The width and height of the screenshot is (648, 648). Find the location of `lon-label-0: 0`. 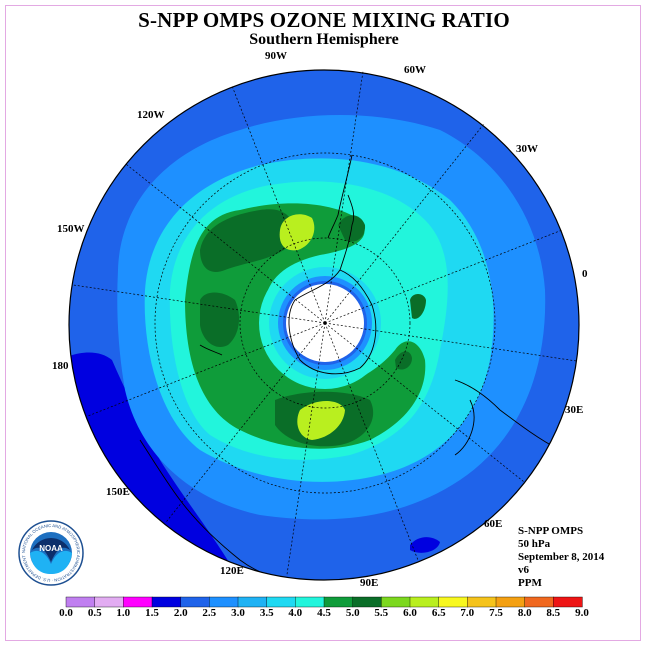

lon-label-0: 0 is located at coordinates (585, 274).